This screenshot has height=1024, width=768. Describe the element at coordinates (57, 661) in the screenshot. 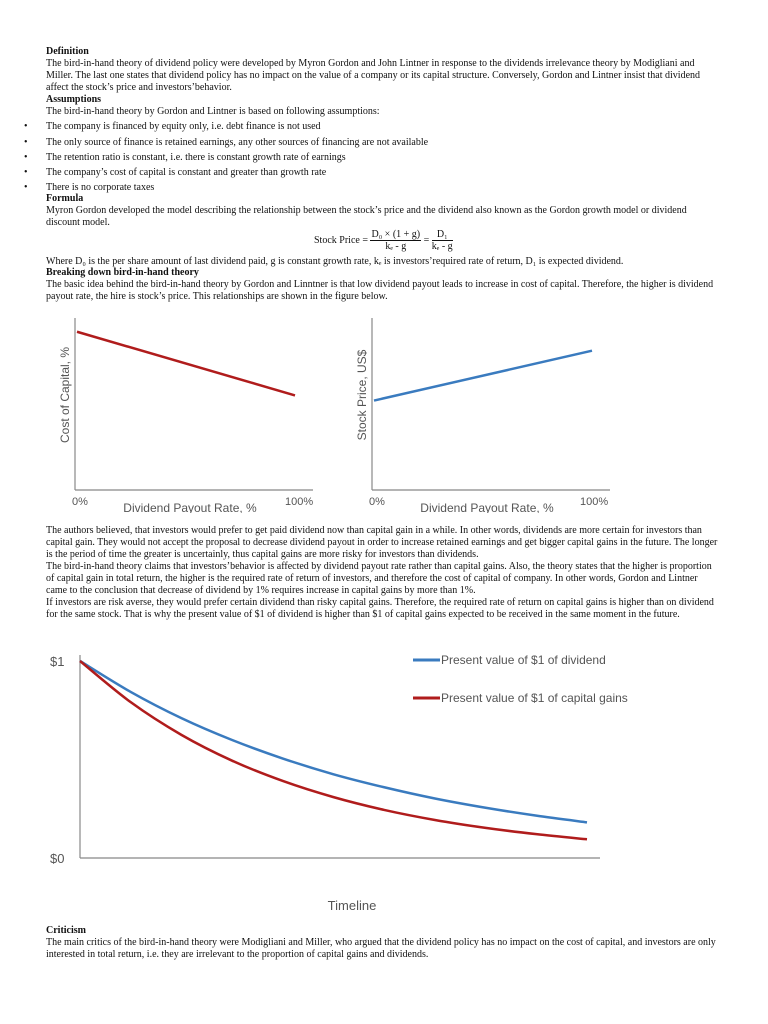

I see `y-tick-label: $1` at that location.